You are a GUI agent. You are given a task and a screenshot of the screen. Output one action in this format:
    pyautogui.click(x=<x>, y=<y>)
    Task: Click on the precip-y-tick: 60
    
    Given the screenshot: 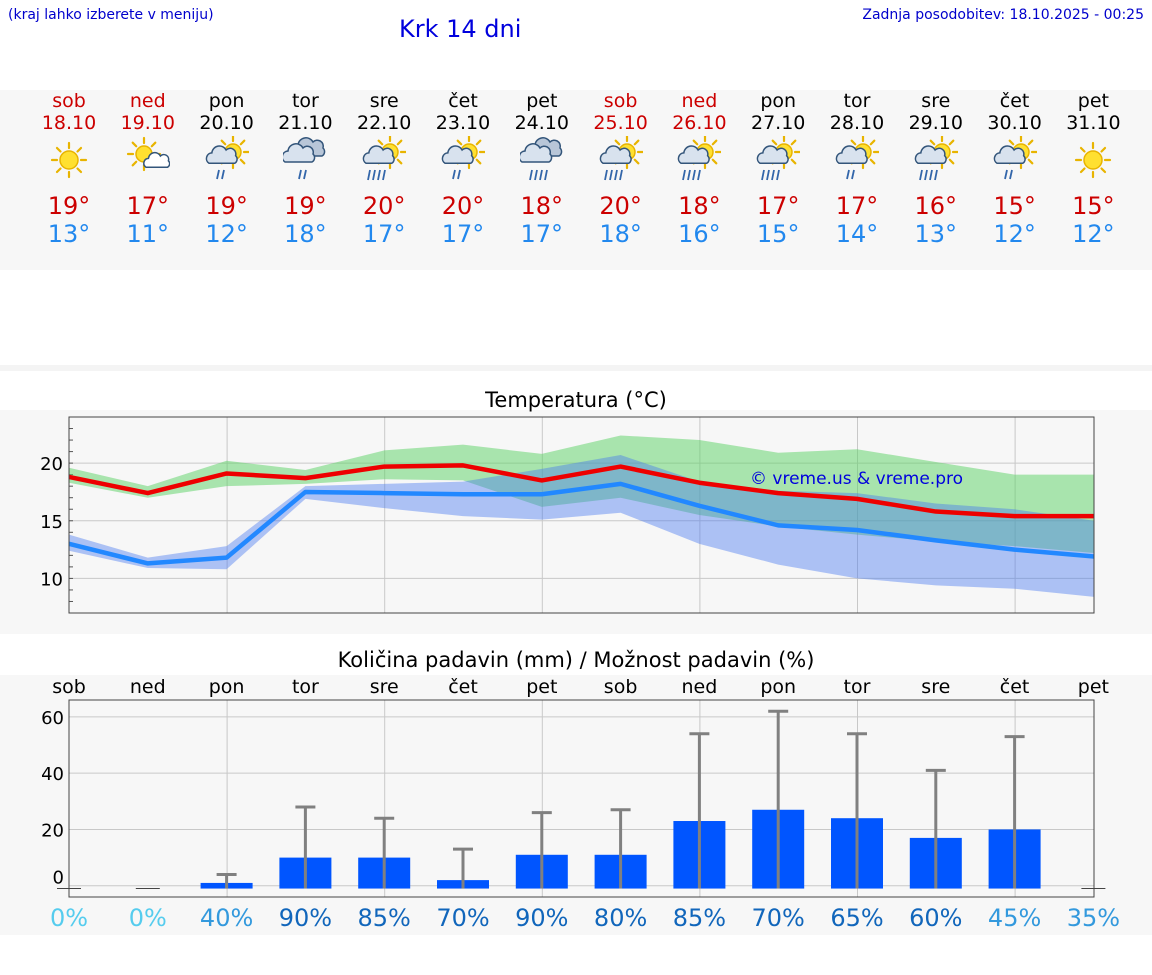 What is the action you would take?
    pyautogui.click(x=52, y=718)
    